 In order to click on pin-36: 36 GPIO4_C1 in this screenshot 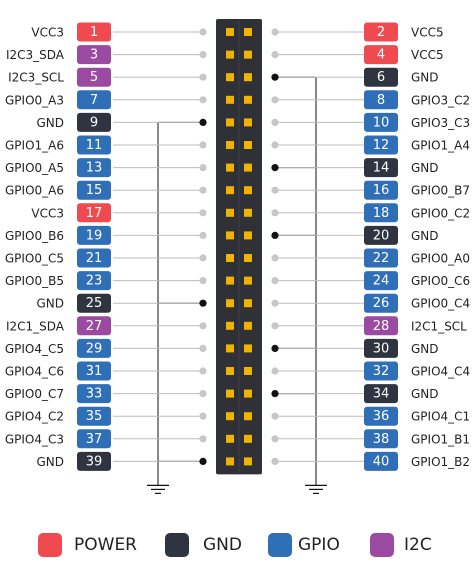, I will do `click(357, 416)`.